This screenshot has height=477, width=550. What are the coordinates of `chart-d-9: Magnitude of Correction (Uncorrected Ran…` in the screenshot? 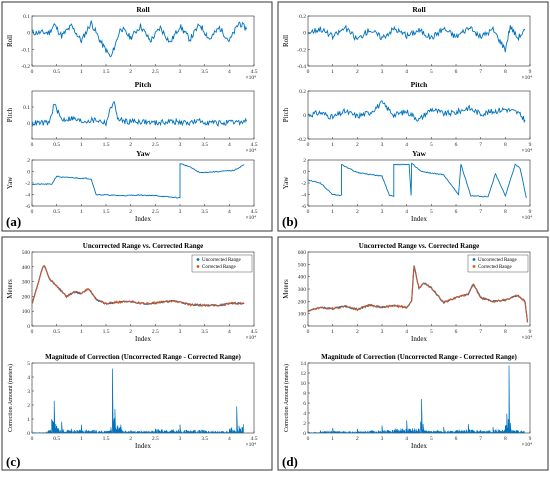 It's located at (407, 401).